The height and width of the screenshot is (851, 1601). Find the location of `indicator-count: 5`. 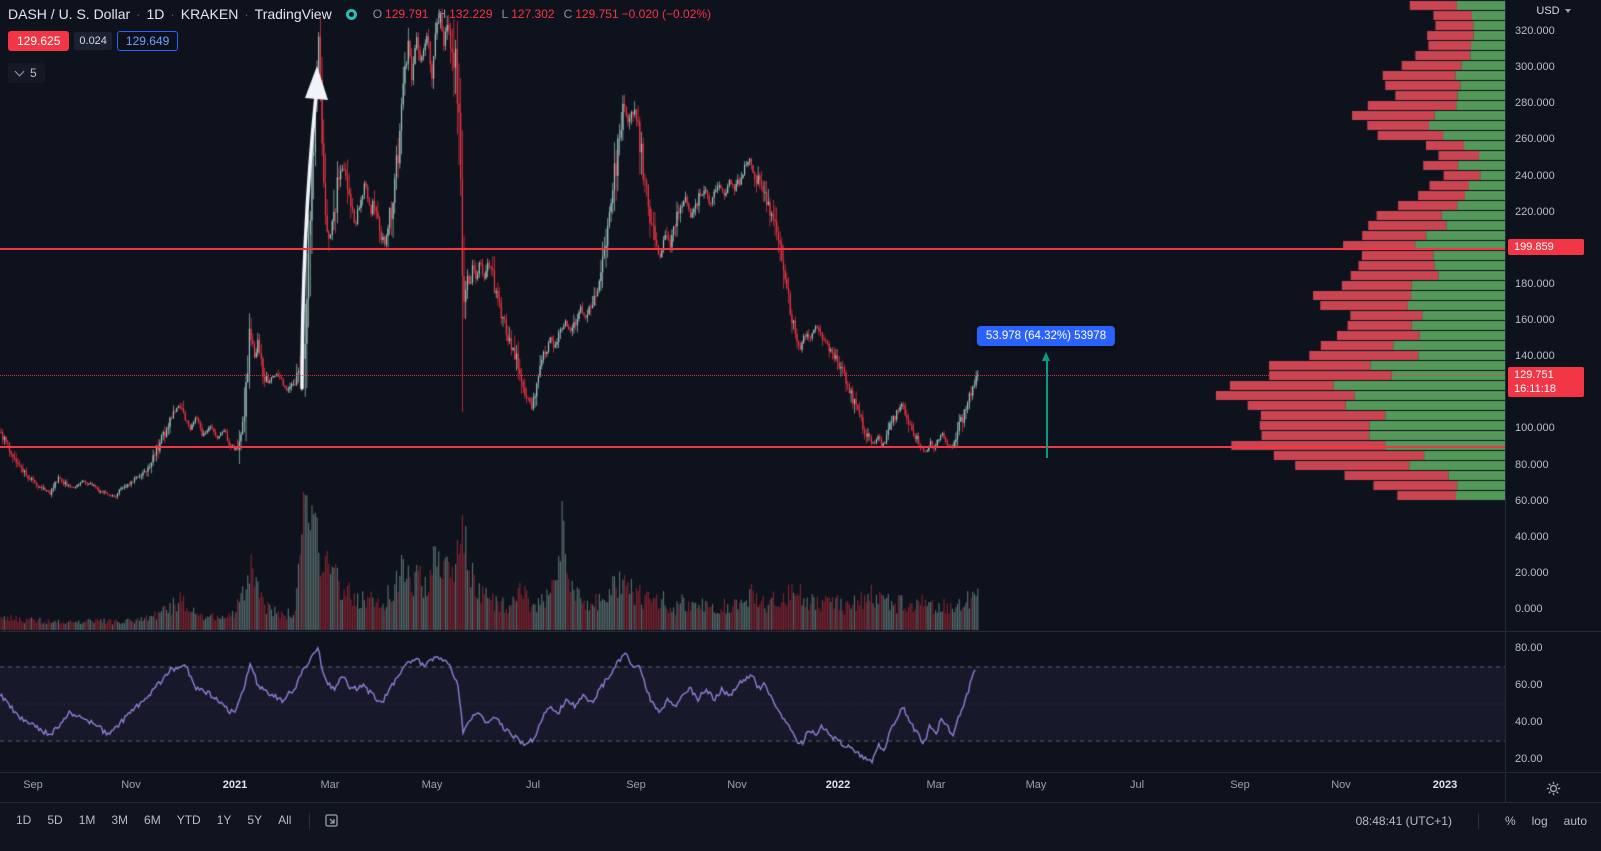

indicator-count: 5 is located at coordinates (33, 73).